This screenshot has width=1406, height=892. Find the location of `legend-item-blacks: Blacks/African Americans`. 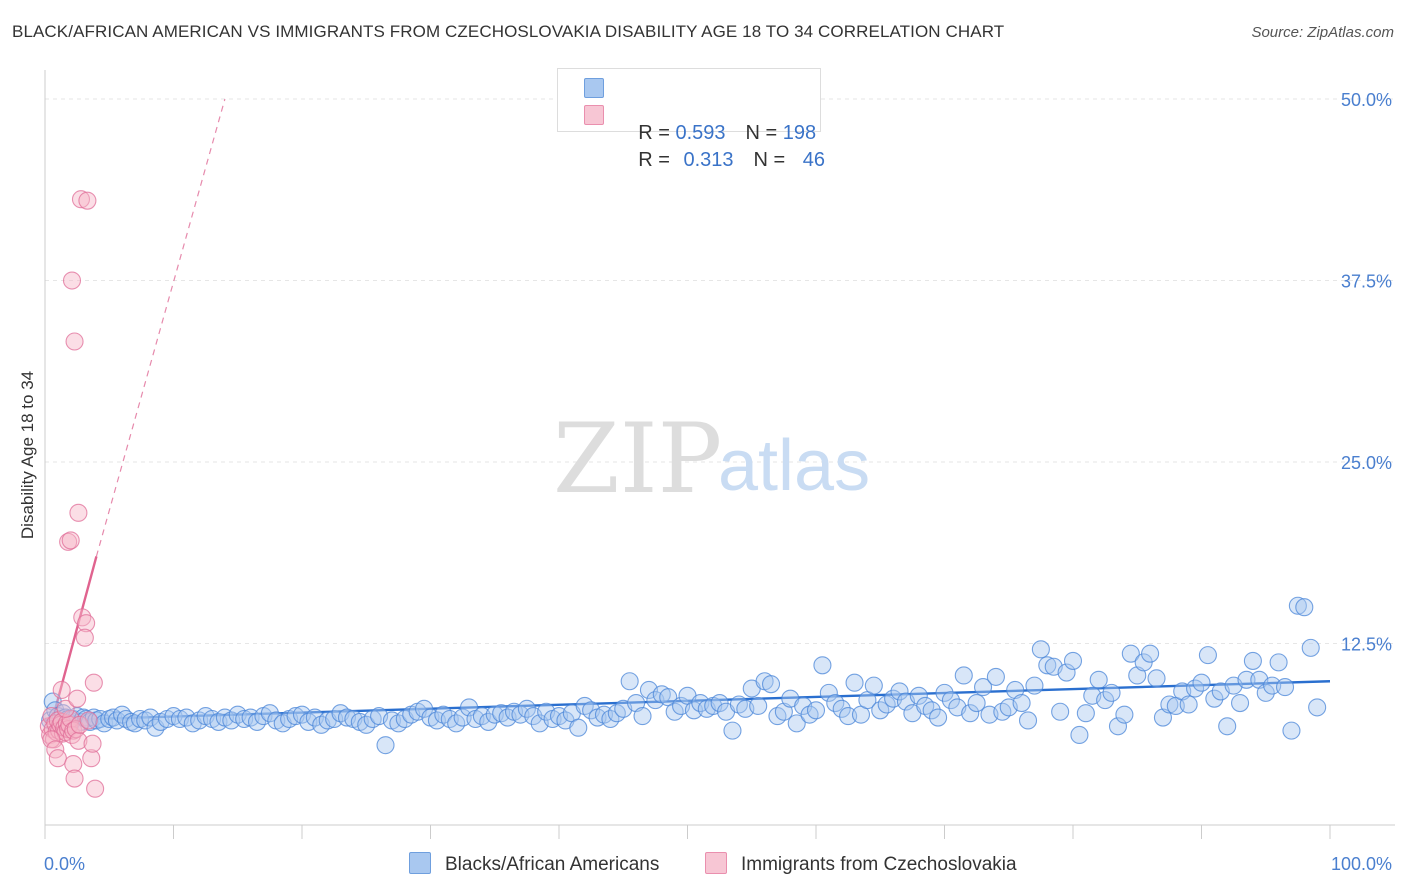

legend-item-blacks: Blacks/African Americans is located at coordinates (534, 864).